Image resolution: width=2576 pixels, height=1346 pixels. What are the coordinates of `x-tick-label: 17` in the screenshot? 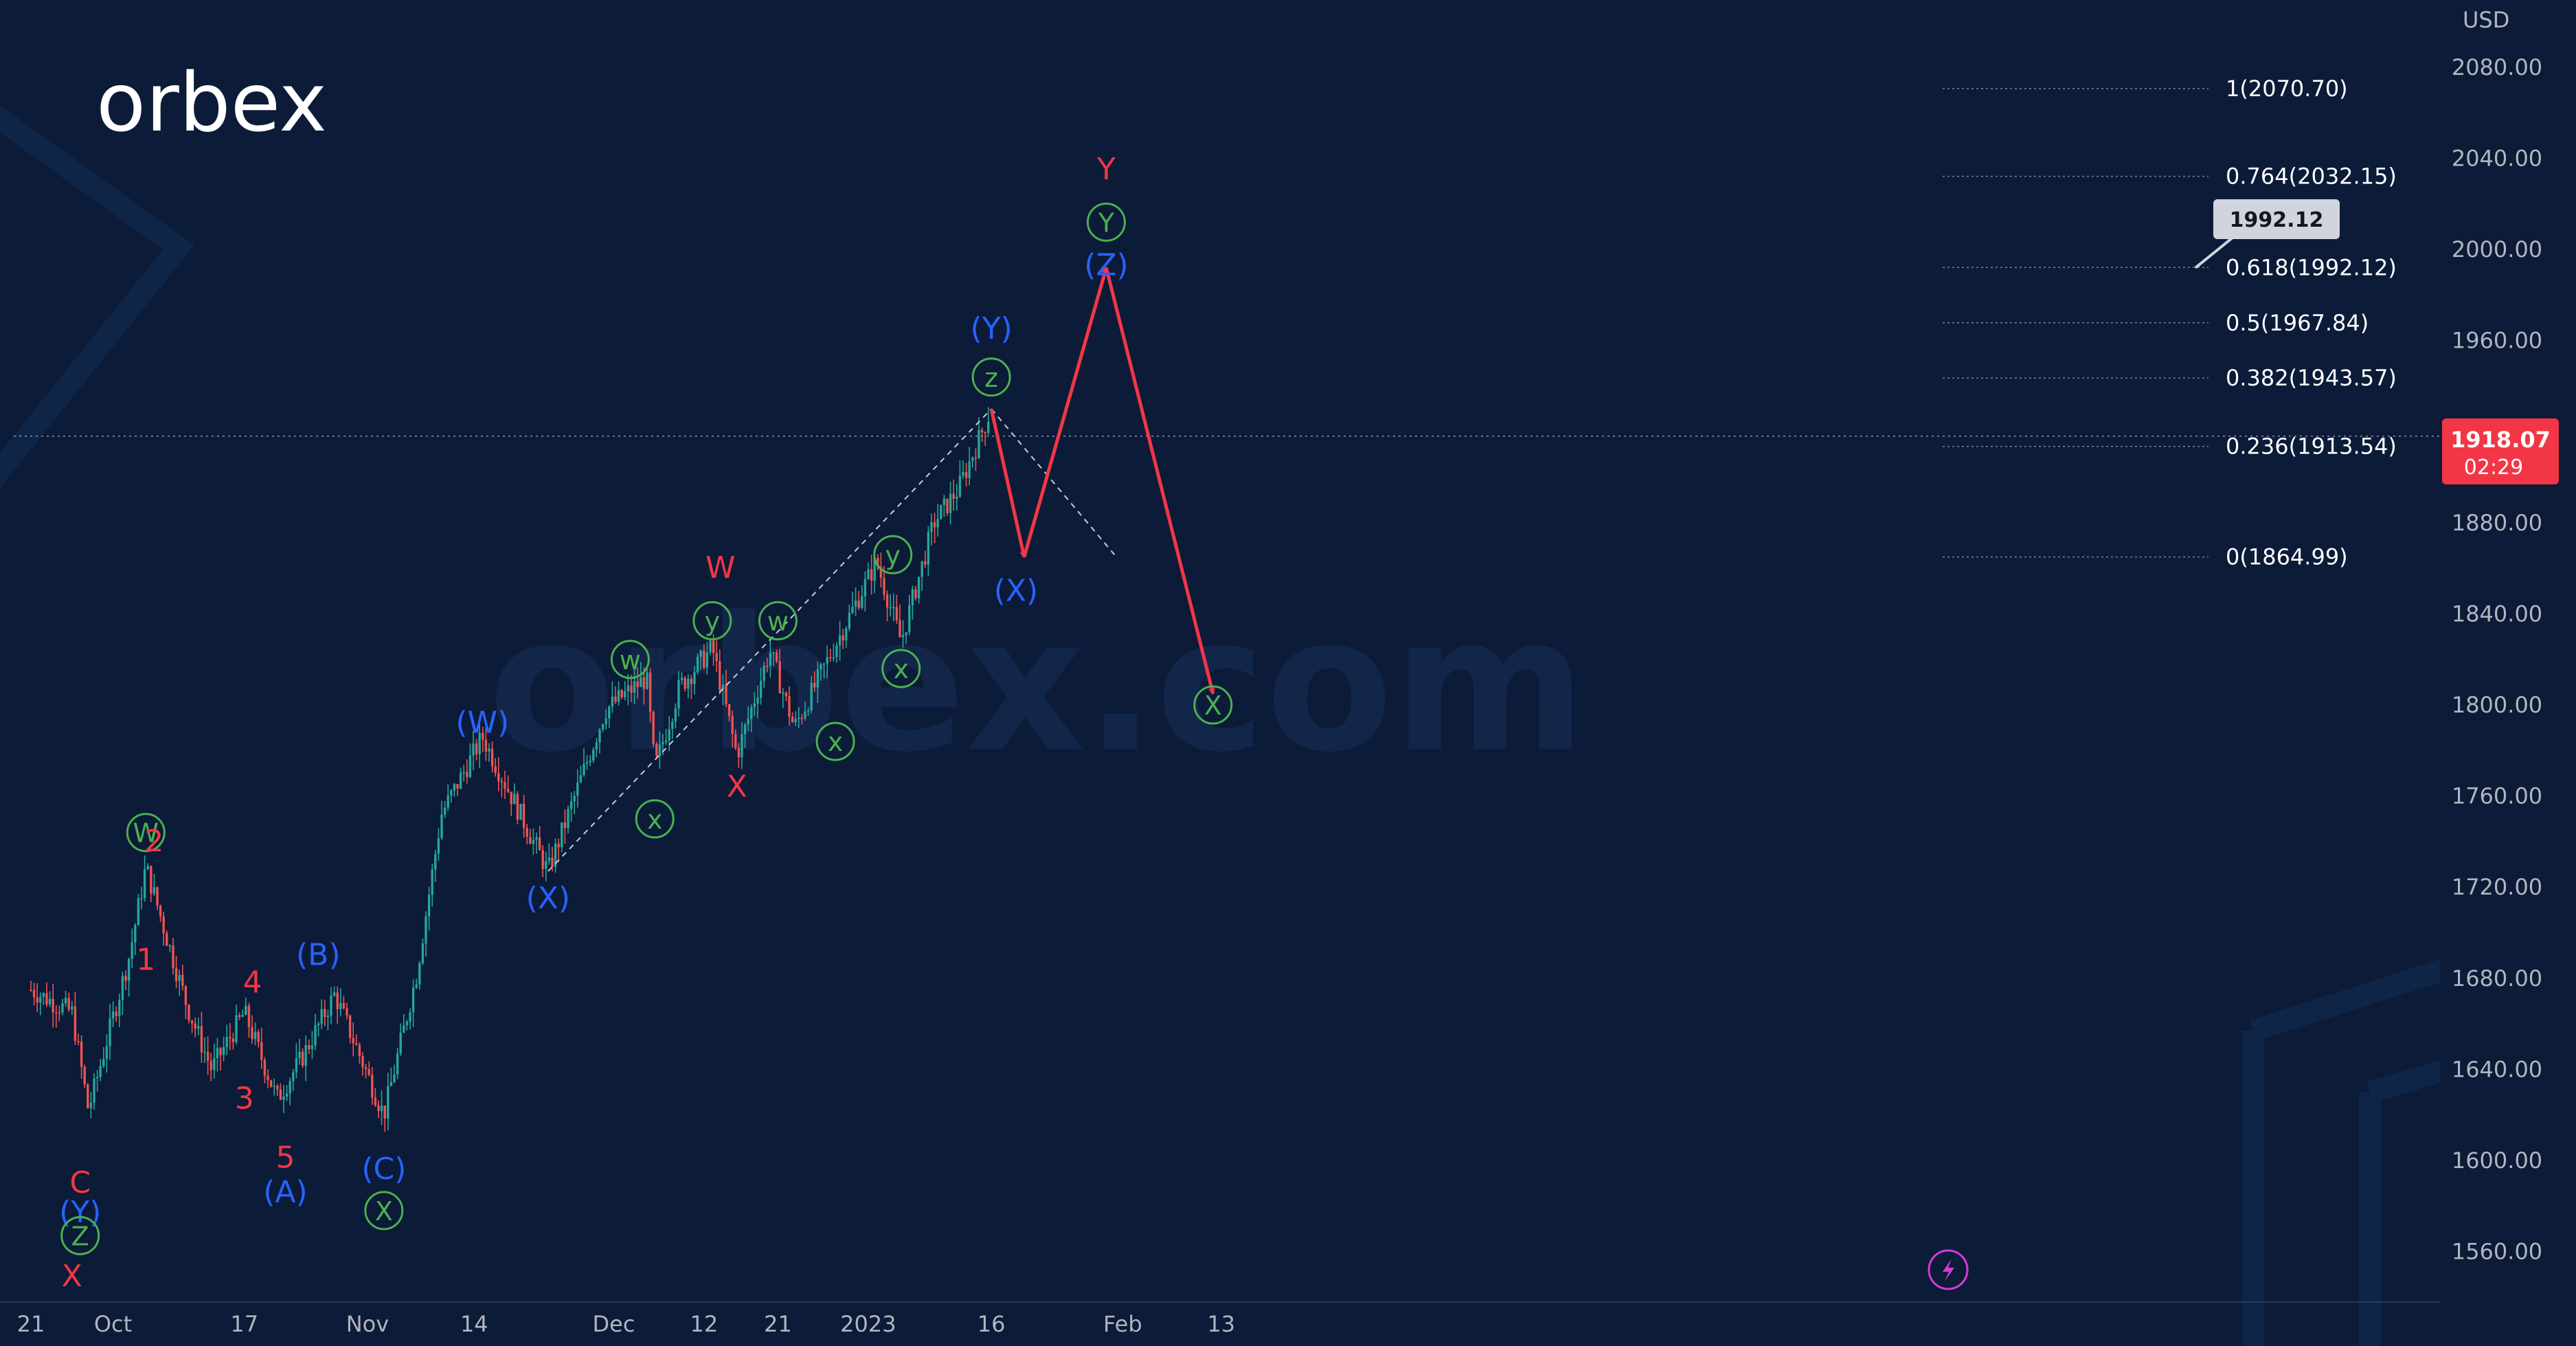 It's located at (244, 1324).